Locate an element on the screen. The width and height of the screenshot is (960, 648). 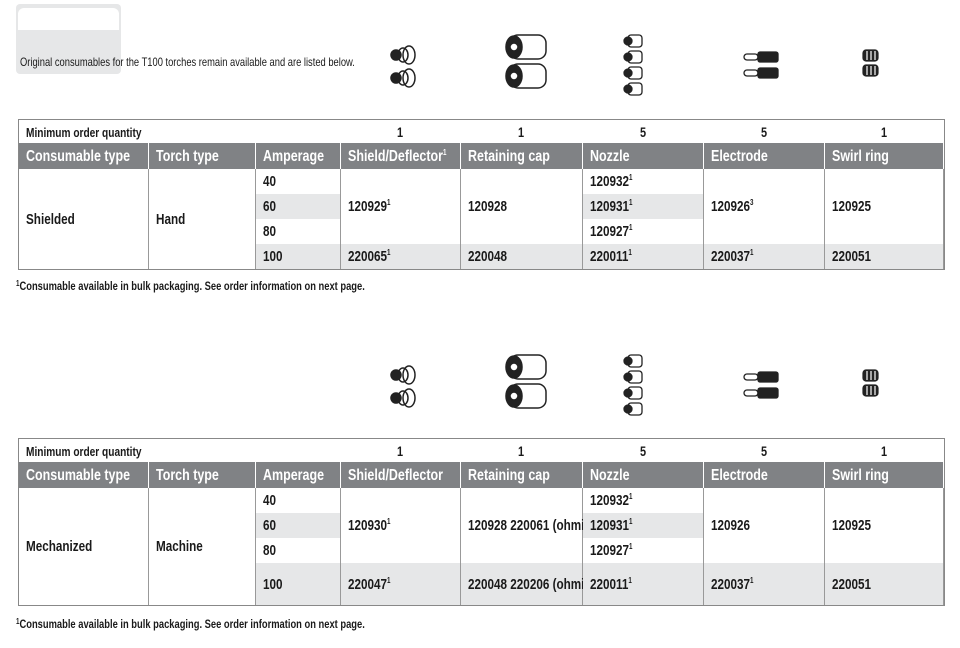
column-header: Amperage is located at coordinates (298, 156).